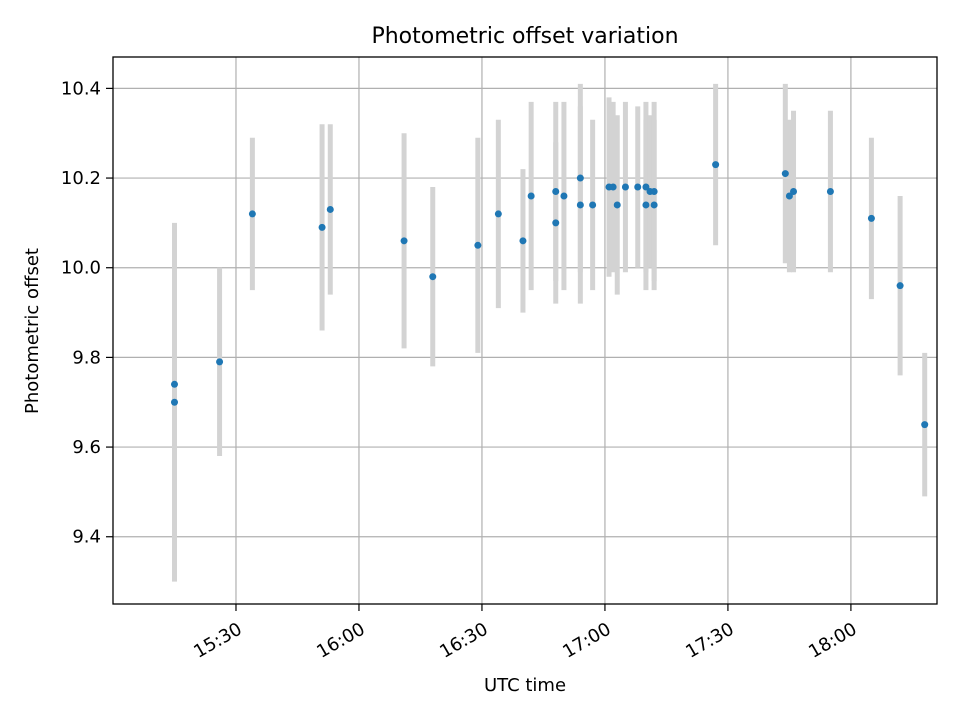  I want to click on y-tick-label: 9.4, so click(86, 537).